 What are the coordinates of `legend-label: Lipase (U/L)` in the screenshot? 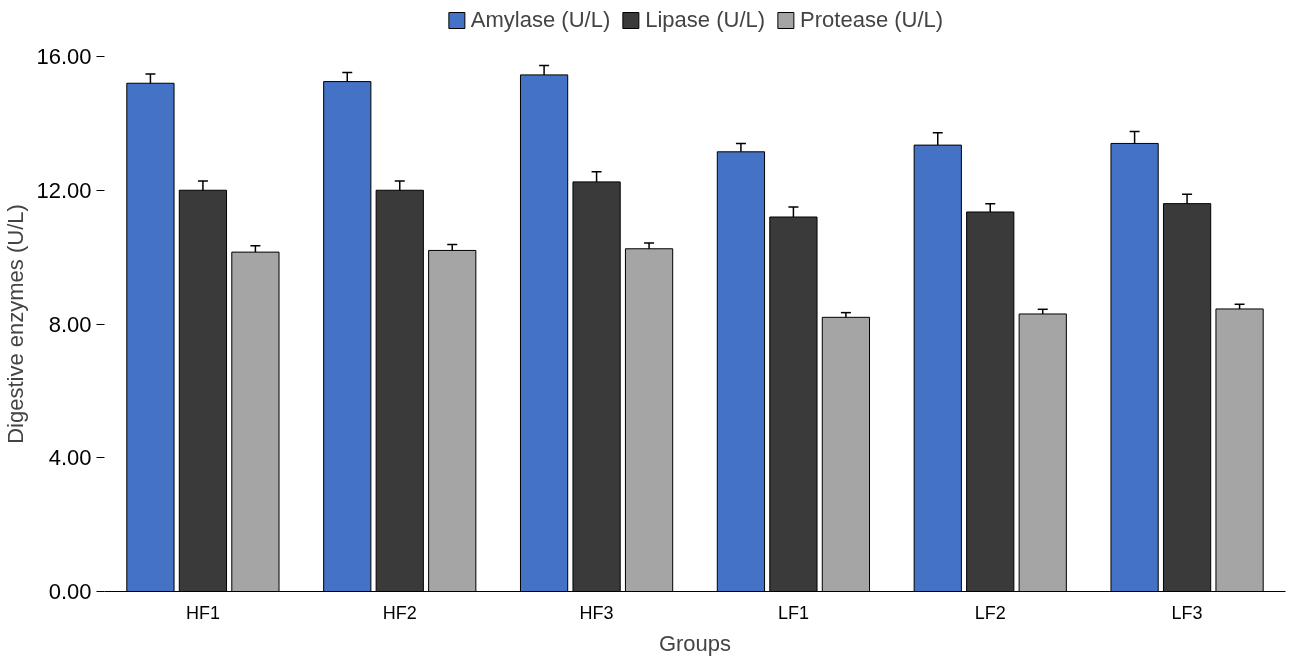 It's located at (705, 20).